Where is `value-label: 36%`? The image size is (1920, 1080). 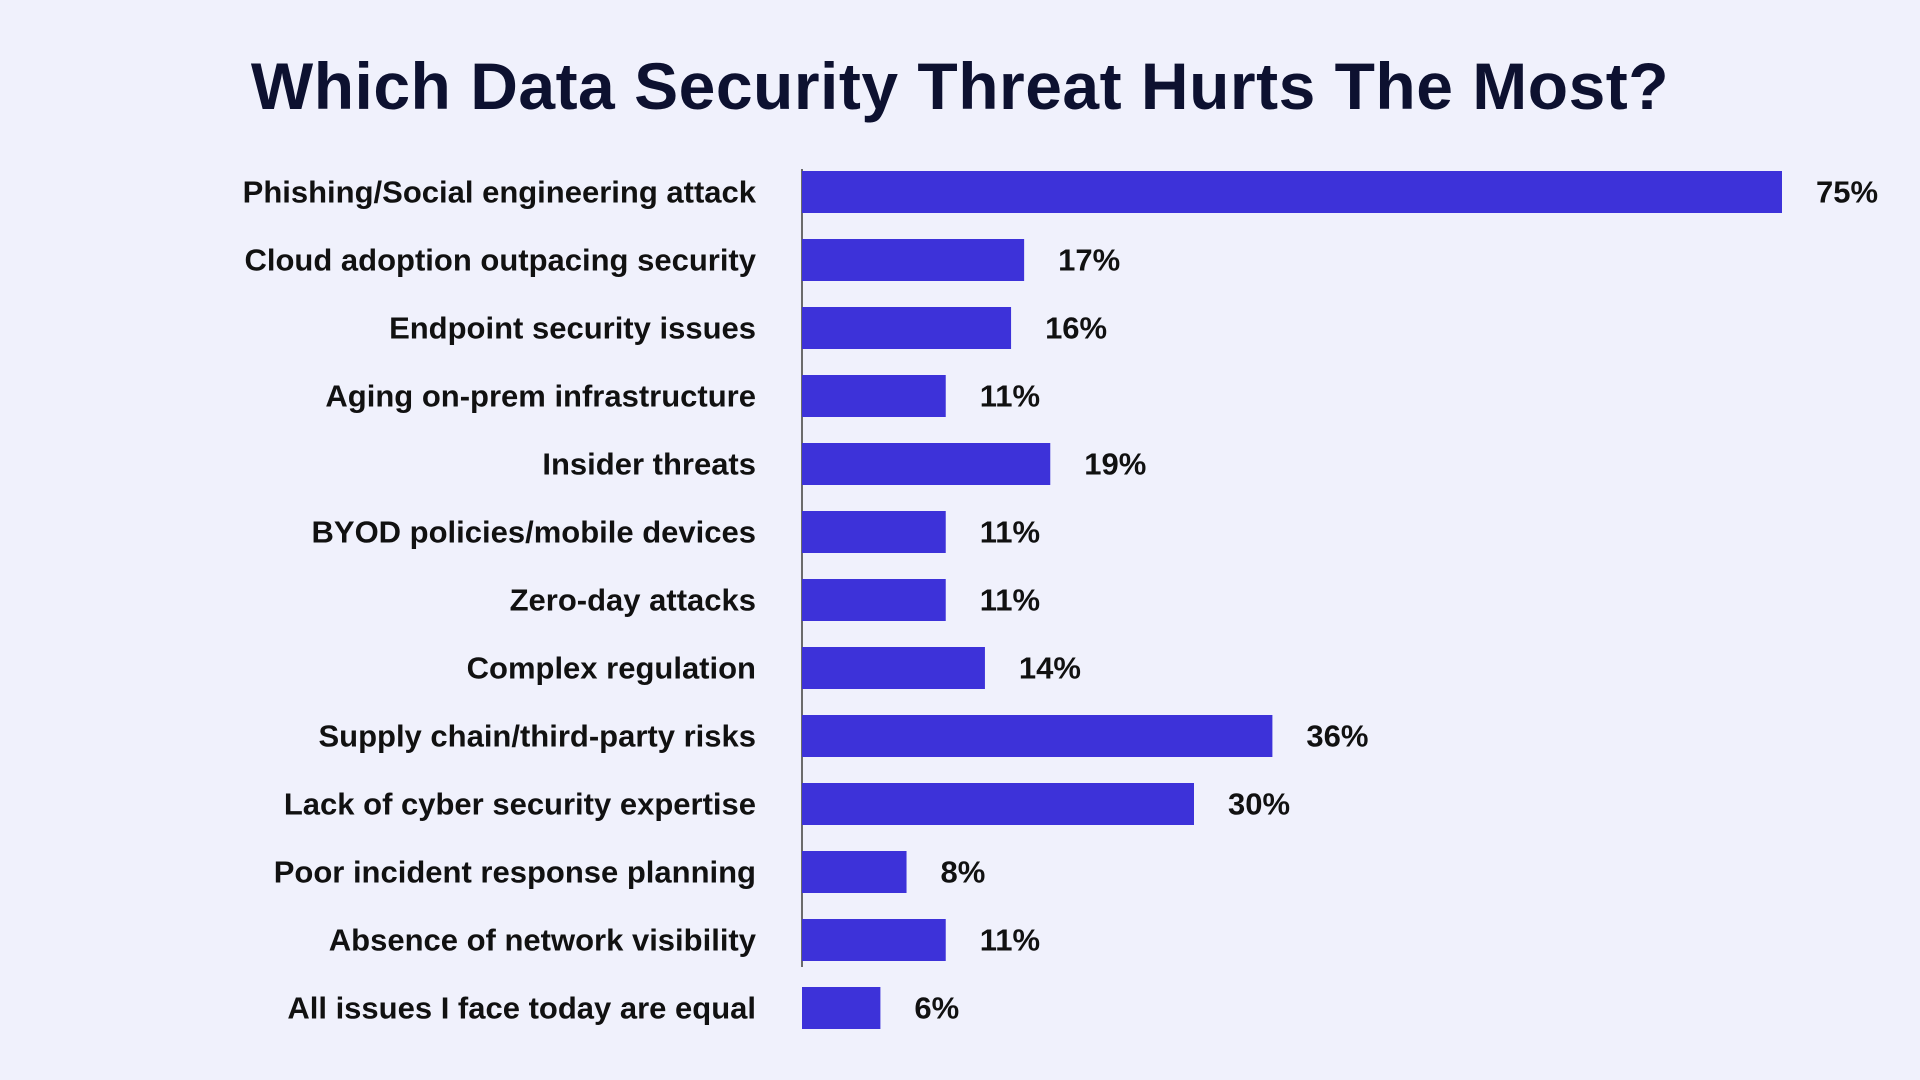 value-label: 36% is located at coordinates (1337, 736).